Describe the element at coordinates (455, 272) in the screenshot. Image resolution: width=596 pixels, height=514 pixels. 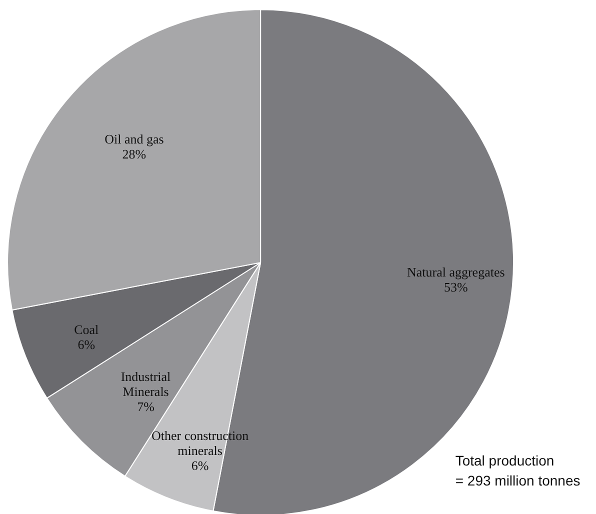
I see `slice-label: Natural aggregates` at that location.